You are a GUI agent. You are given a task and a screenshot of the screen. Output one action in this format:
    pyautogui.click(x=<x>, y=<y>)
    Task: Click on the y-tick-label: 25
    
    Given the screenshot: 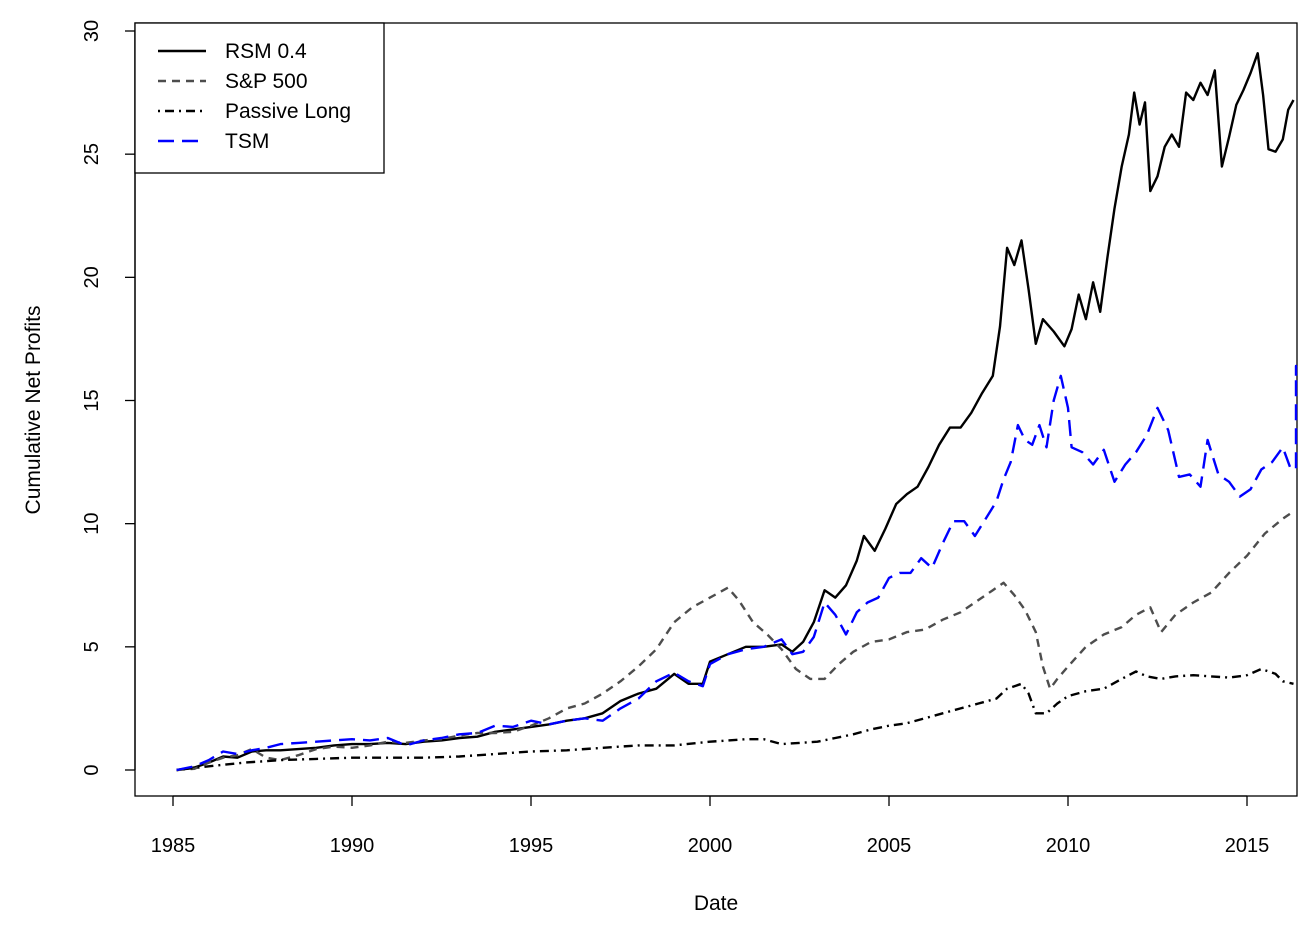 What is the action you would take?
    pyautogui.click(x=92, y=154)
    